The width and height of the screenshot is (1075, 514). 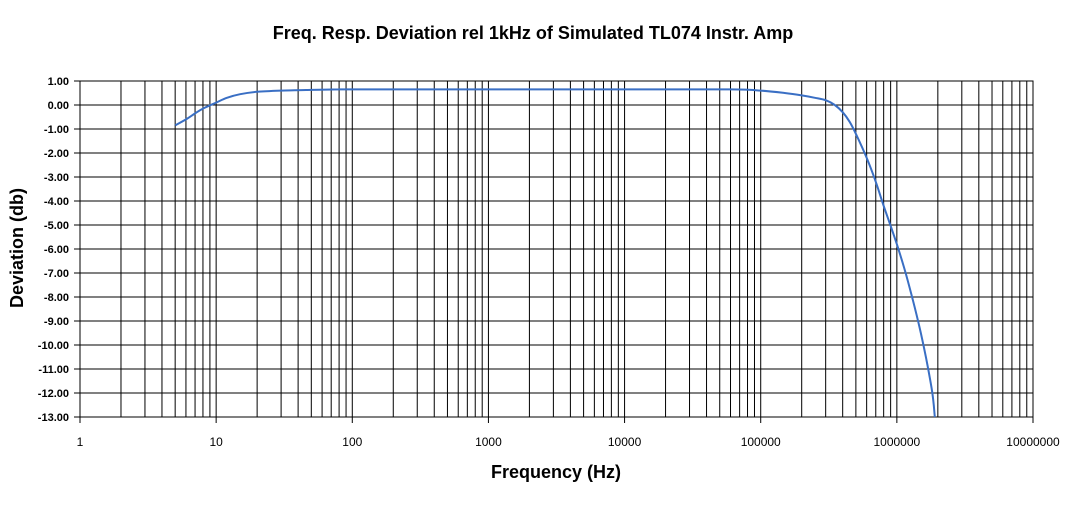 I want to click on x-tick-label: 10, so click(x=216, y=442).